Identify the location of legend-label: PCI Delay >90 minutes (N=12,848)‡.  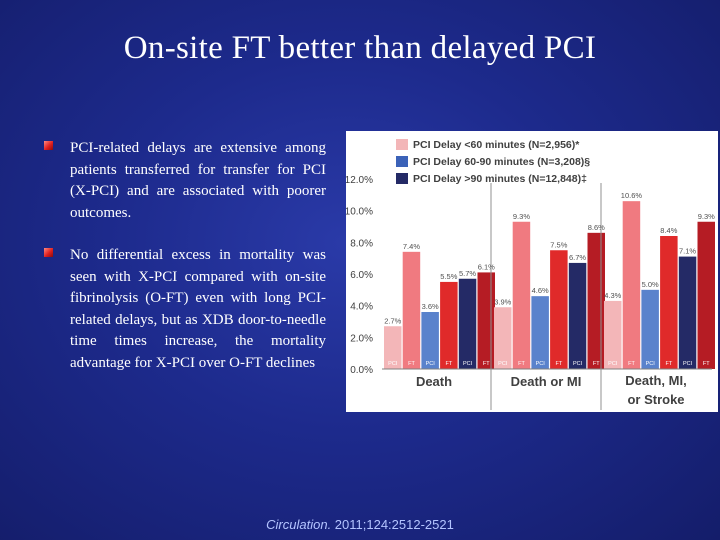
(500, 178).